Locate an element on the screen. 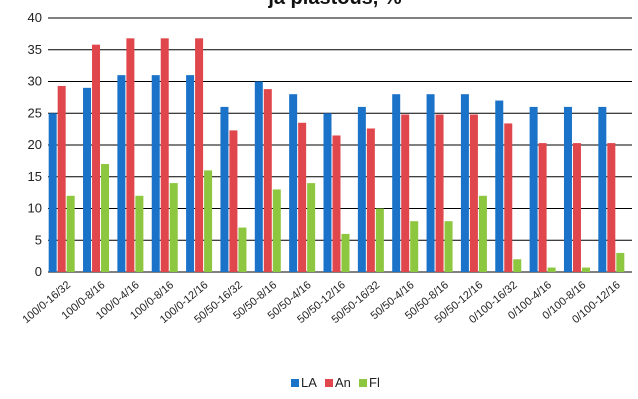  y-axis-ticks: 0 5 10 15 20 25 30 35 40 is located at coordinates (35, 144).